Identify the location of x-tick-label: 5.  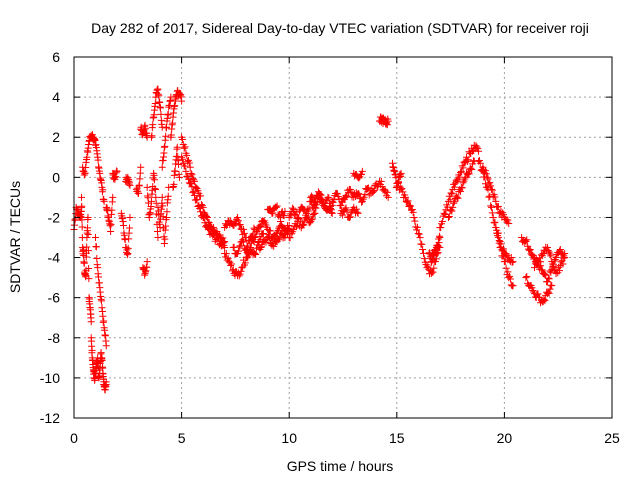
(182, 438).